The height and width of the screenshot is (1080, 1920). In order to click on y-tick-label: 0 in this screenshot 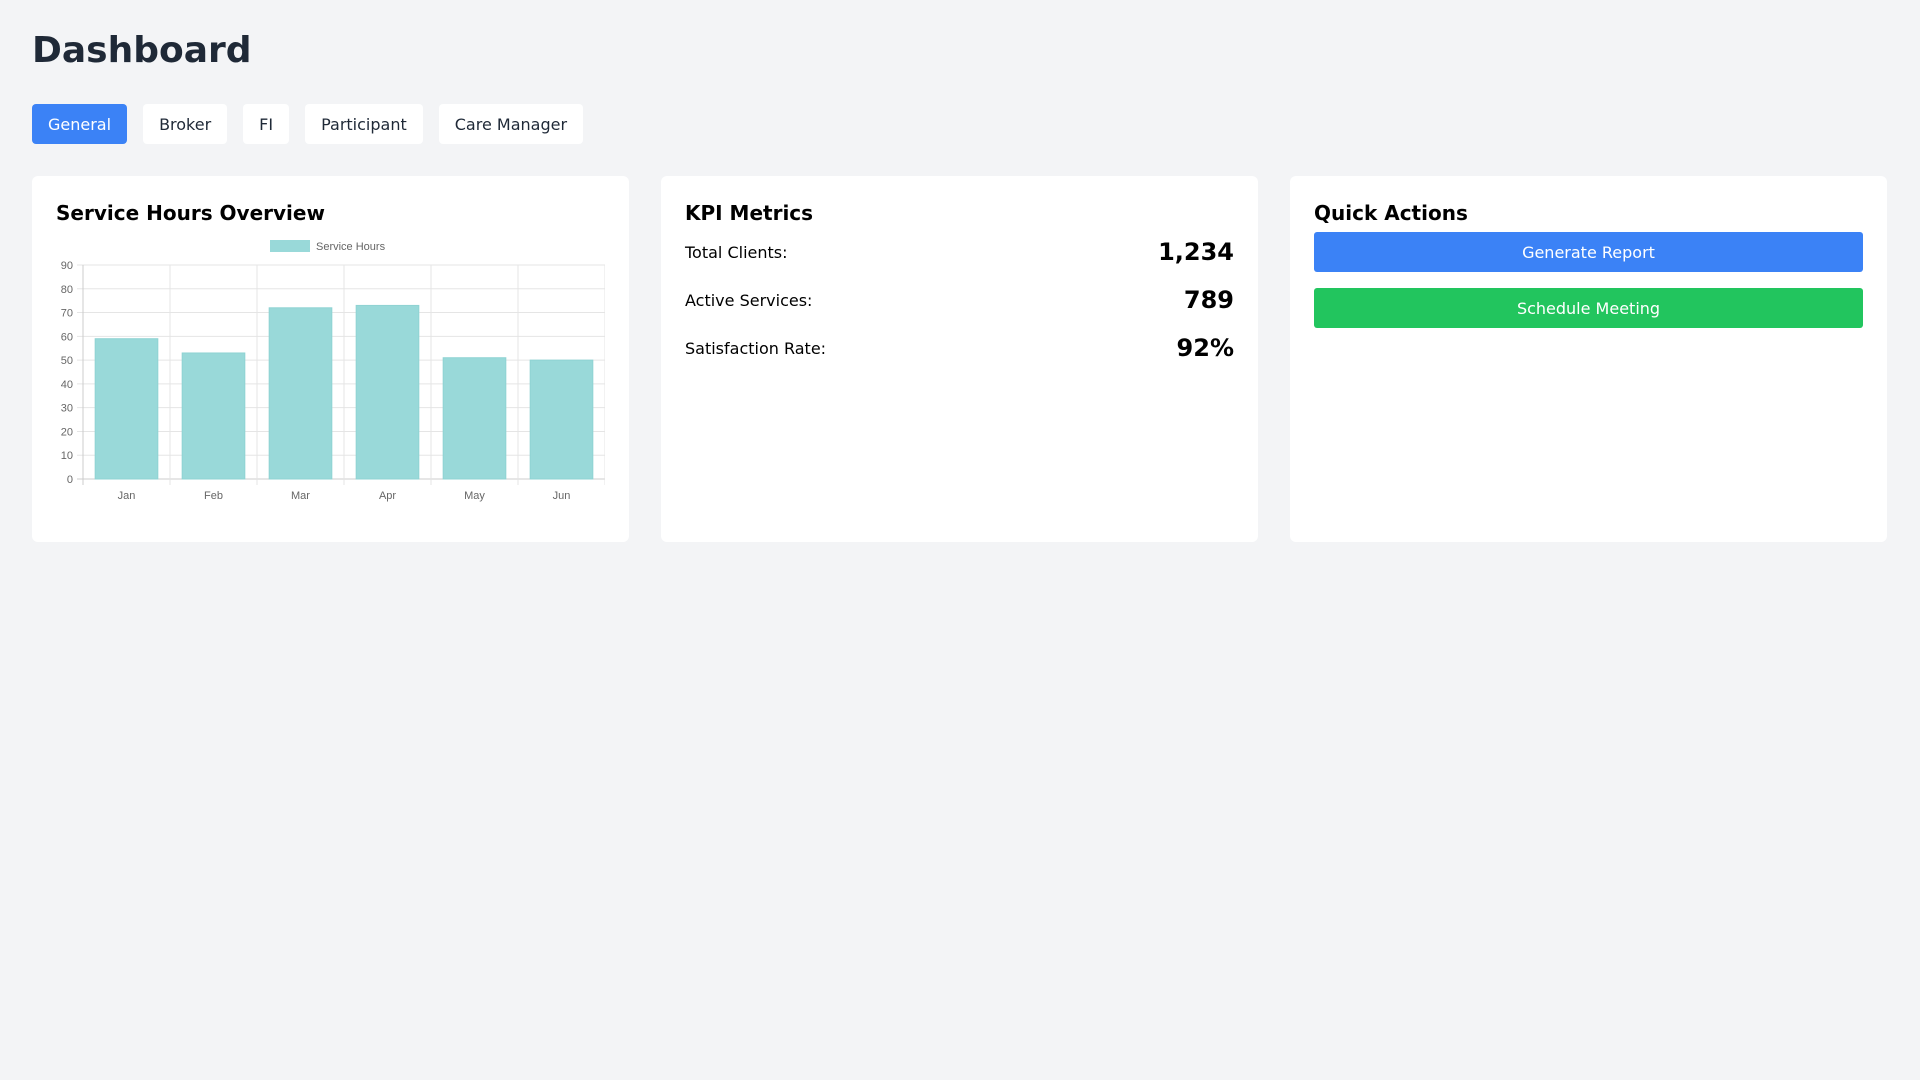, I will do `click(70, 480)`.